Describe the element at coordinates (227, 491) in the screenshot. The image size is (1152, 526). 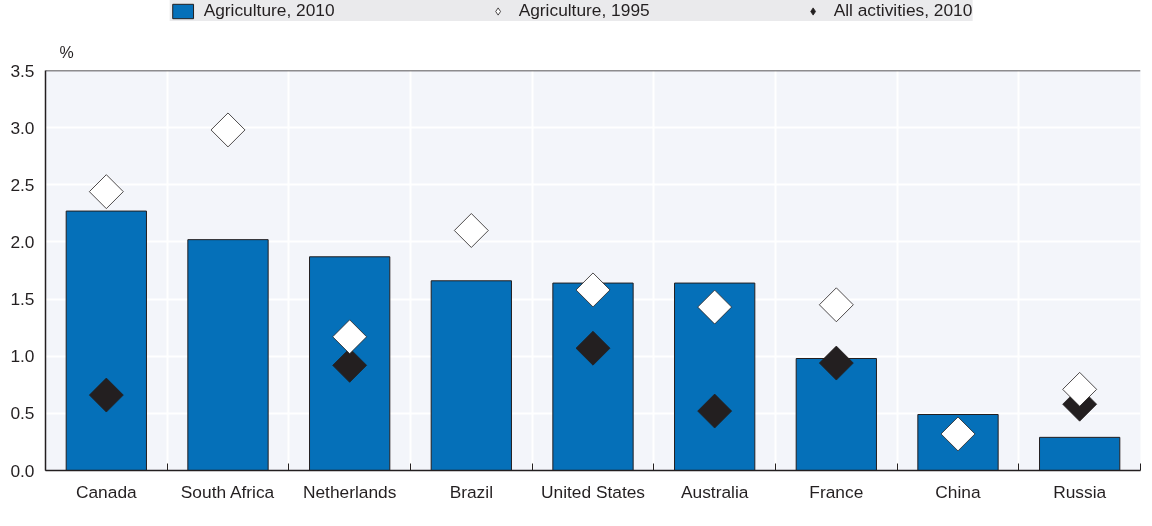
I see `x-tick-label: South Africa` at that location.